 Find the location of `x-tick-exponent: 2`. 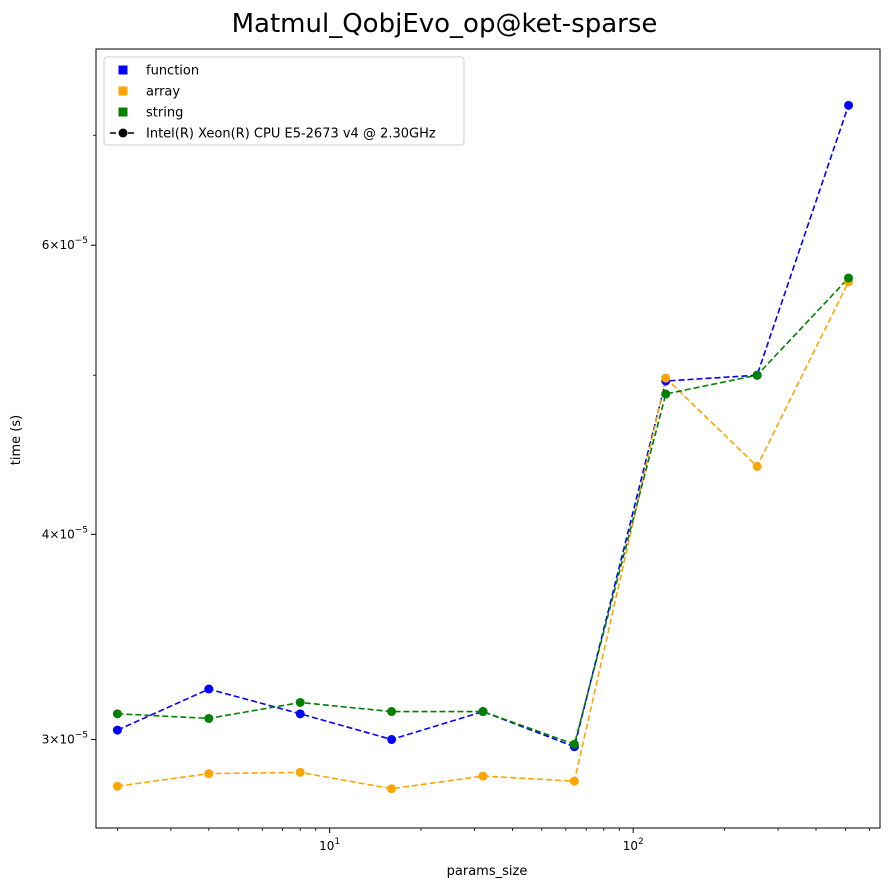

x-tick-exponent: 2 is located at coordinates (641, 842).